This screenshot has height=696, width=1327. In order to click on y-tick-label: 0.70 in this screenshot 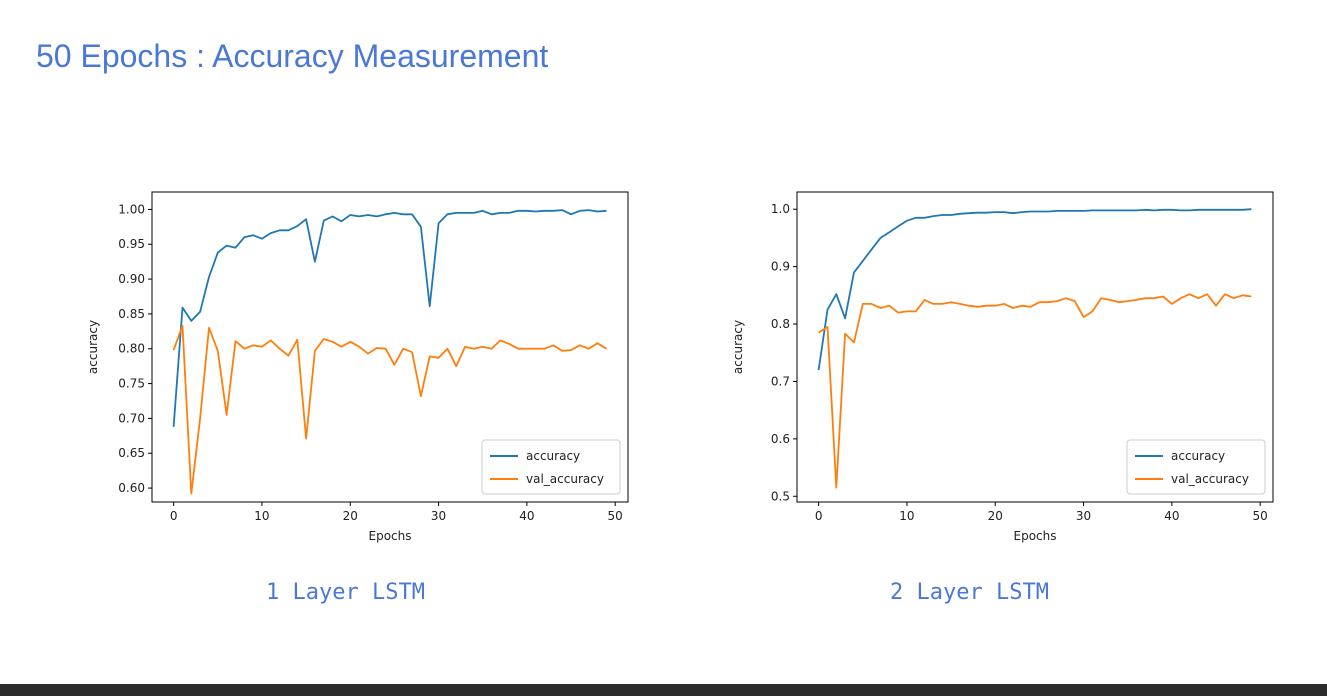, I will do `click(131, 418)`.